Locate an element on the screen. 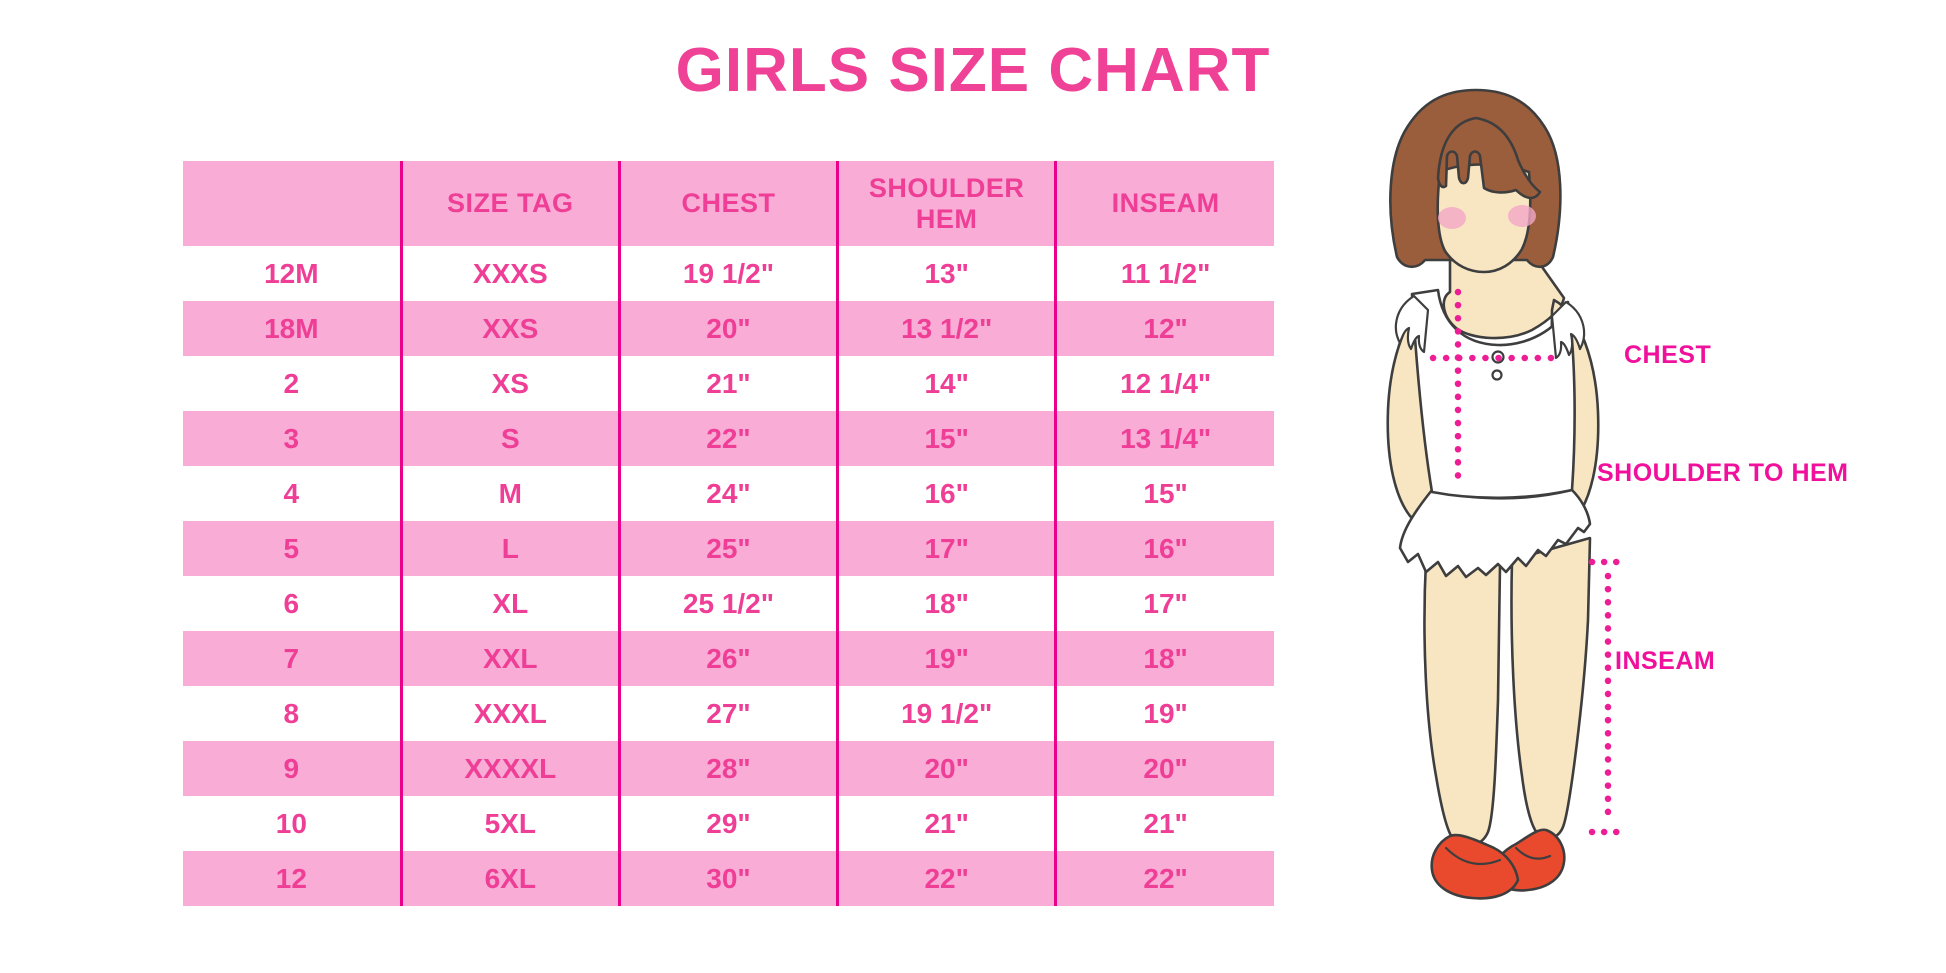 The height and width of the screenshot is (973, 1946). girl-legs is located at coordinates (1507, 691).